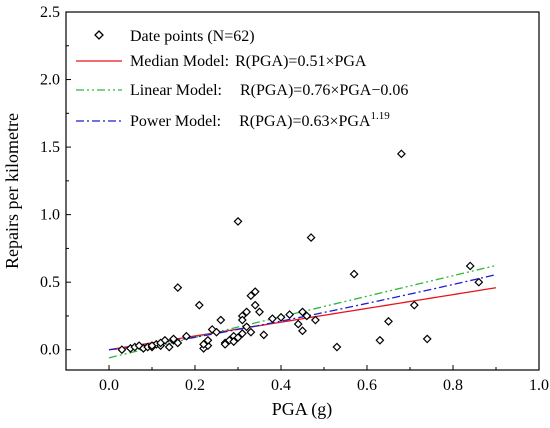  Describe the element at coordinates (50, 80) in the screenshot. I see `y-tick-label: 2.0` at that location.